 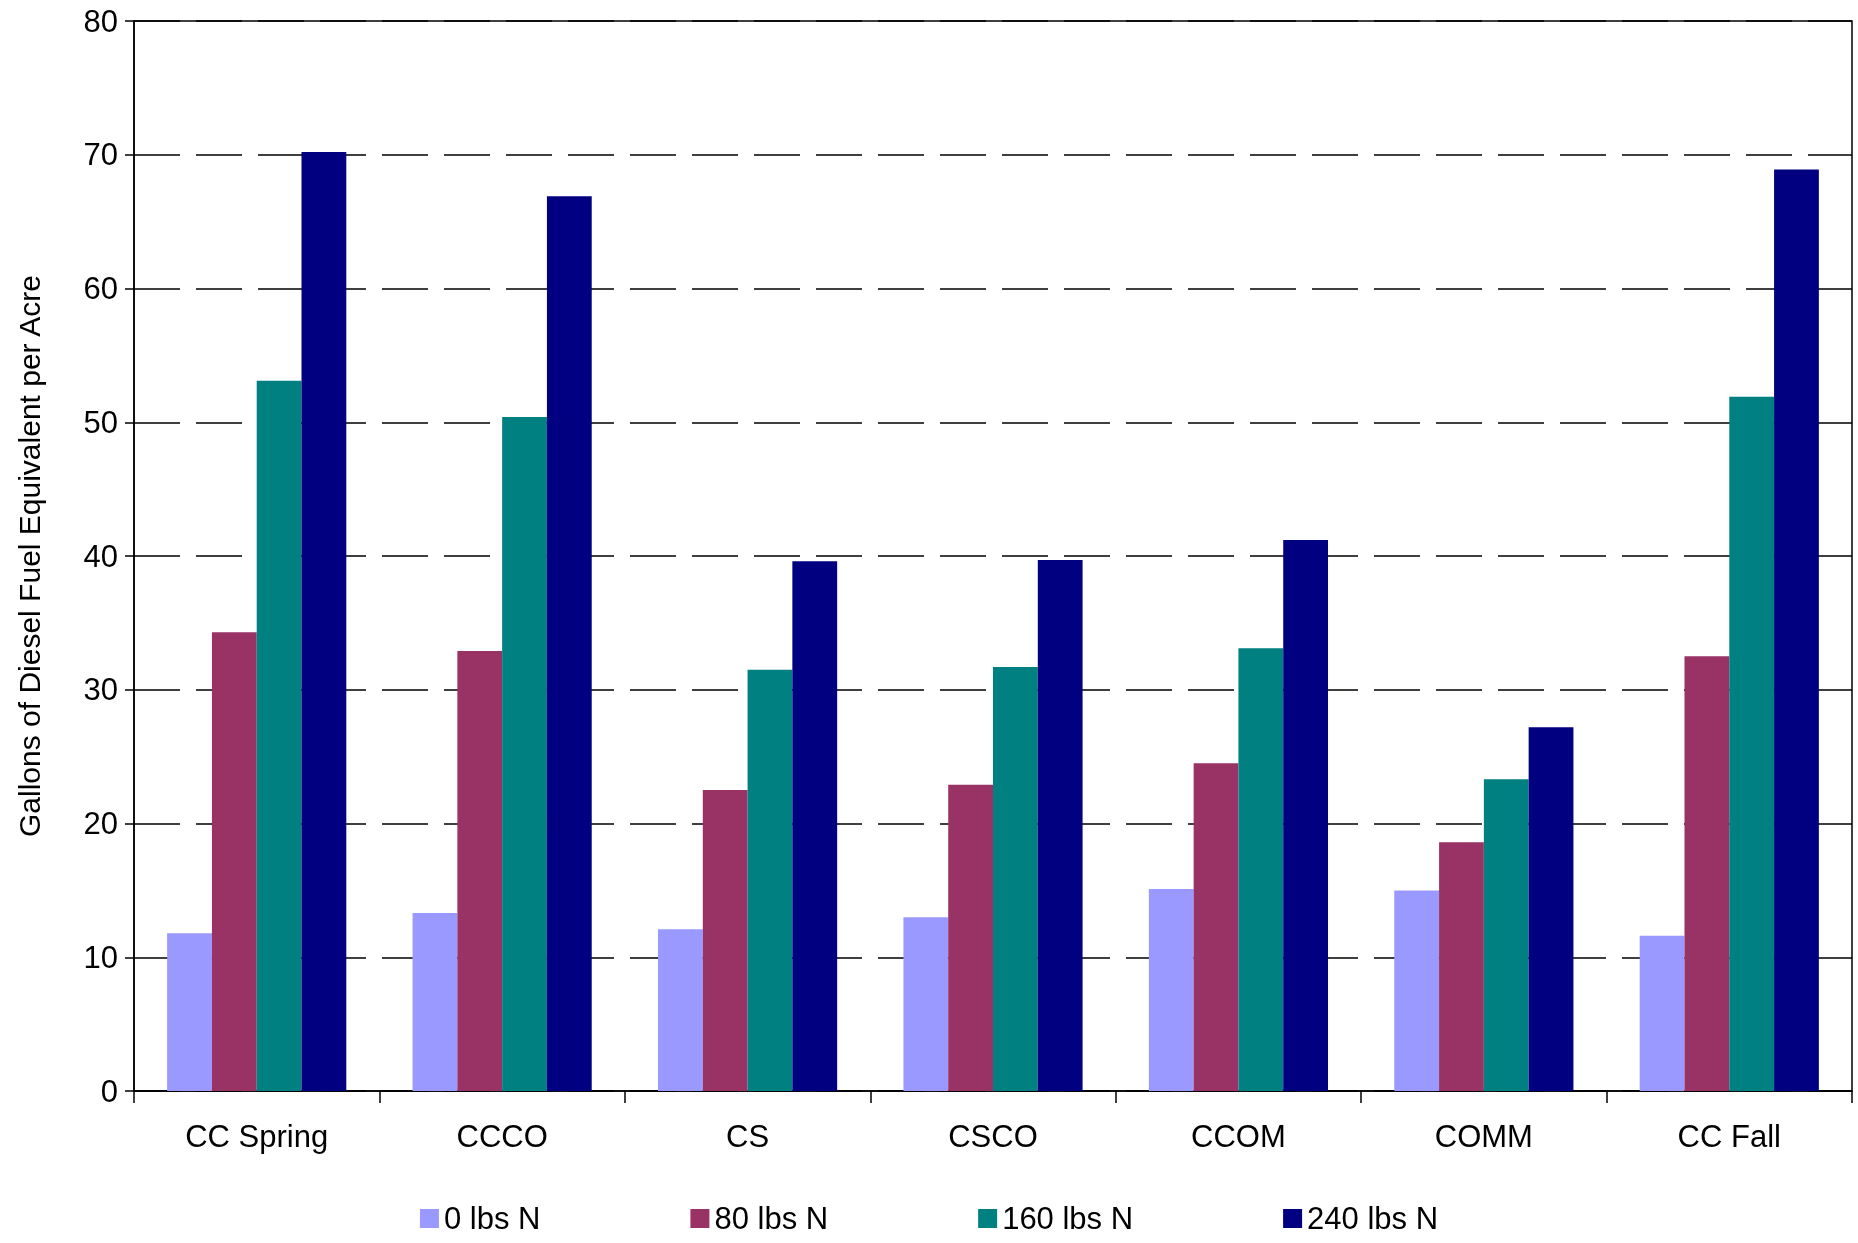 I want to click on y-tick-label: 50, so click(x=100, y=422).